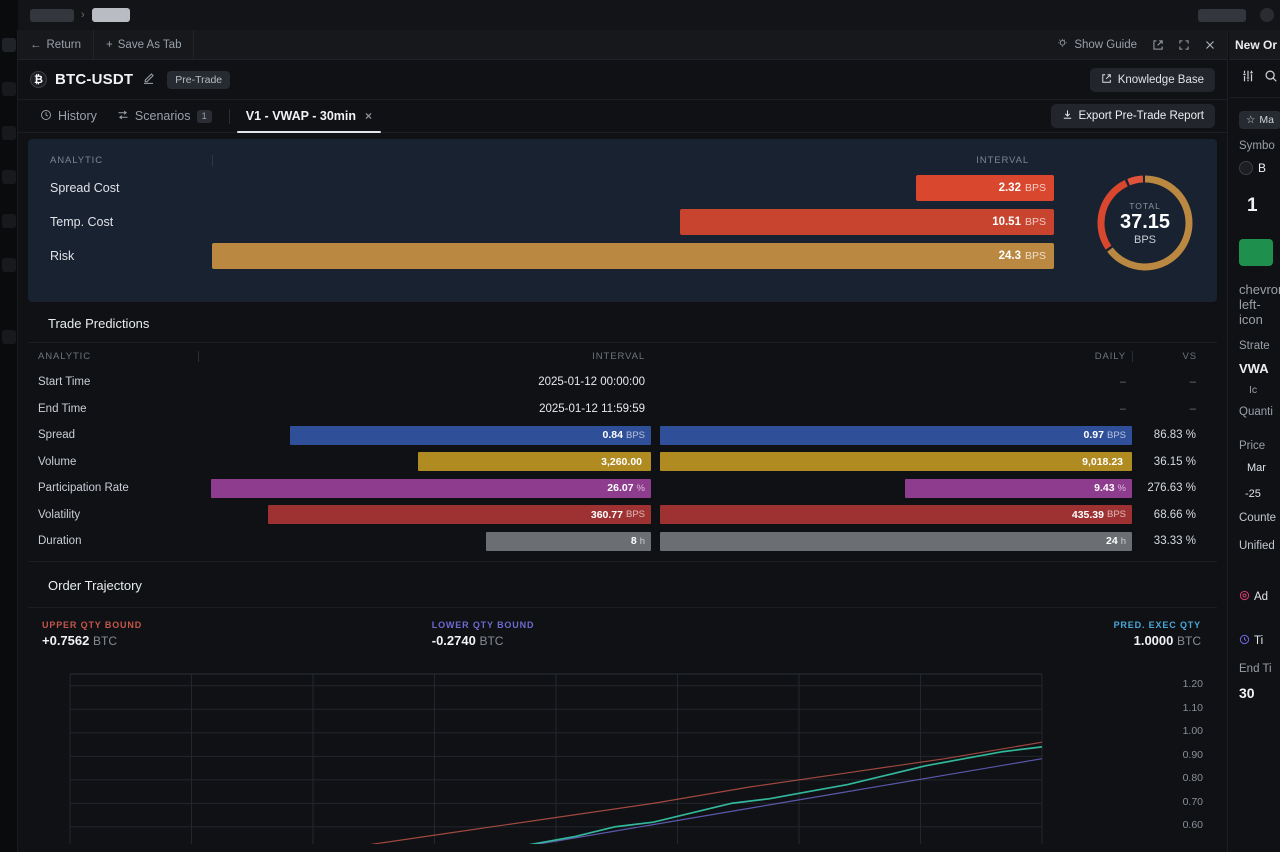 The image size is (1280, 852). I want to click on end-time-value: 30, so click(1247, 693).